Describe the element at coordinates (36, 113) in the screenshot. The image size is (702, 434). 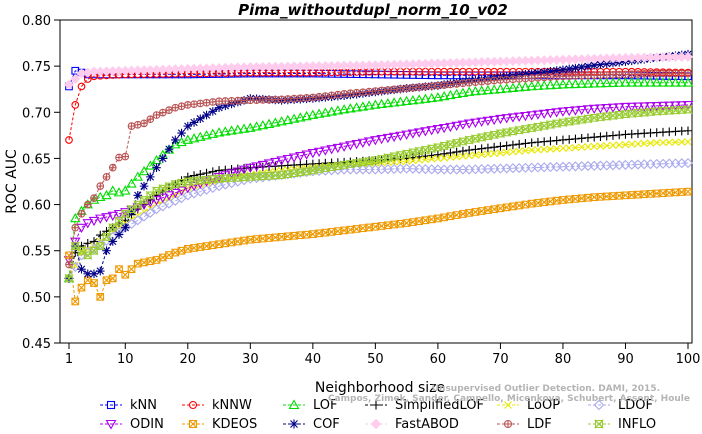
I see `y-tick-label: 0.70` at that location.